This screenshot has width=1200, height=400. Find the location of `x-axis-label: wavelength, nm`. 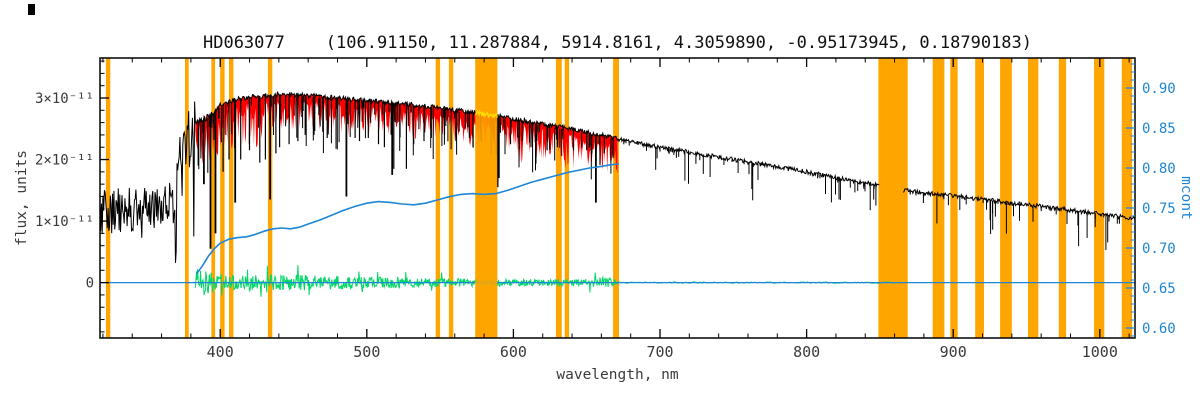

x-axis-label: wavelength, nm is located at coordinates (617, 375).